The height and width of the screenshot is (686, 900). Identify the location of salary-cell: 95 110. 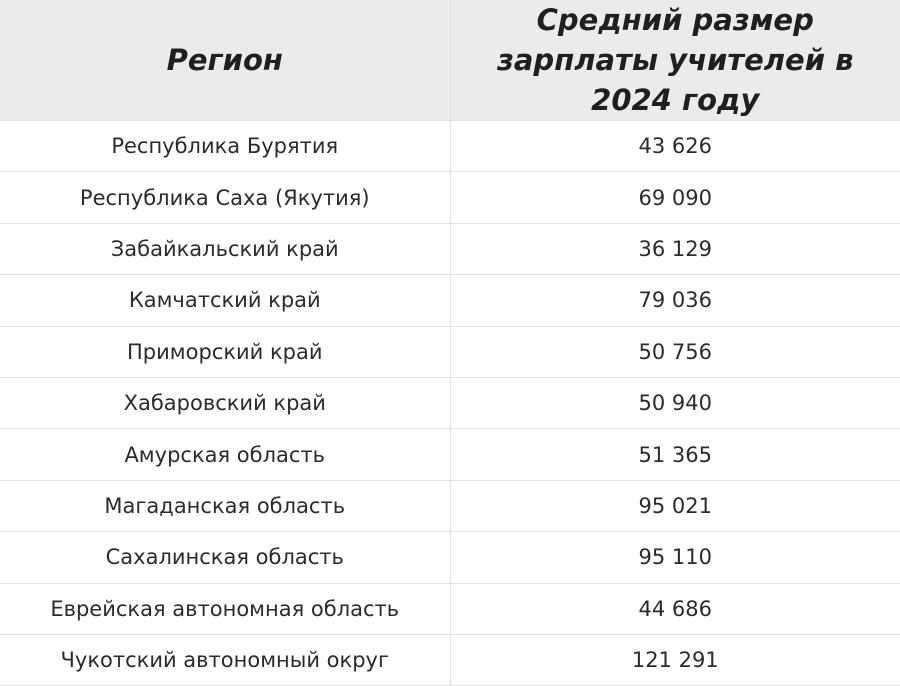
(674, 557).